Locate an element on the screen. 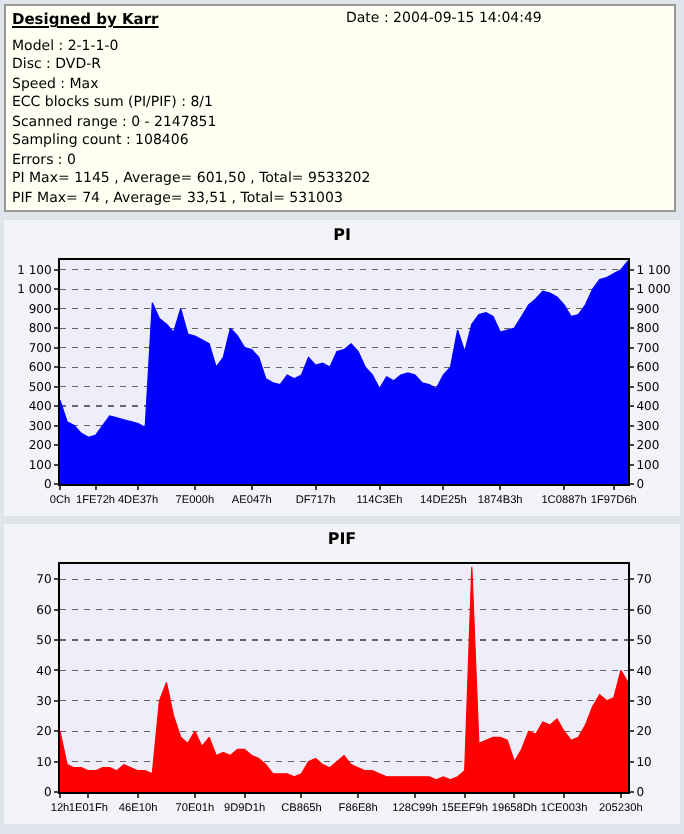 The image size is (684, 834). chart-title: PIF is located at coordinates (342, 539).